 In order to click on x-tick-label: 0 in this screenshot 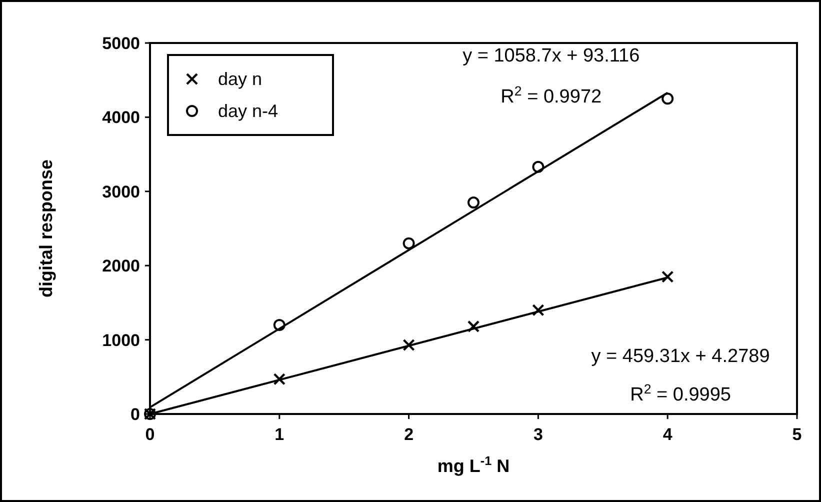, I will do `click(150, 434)`.